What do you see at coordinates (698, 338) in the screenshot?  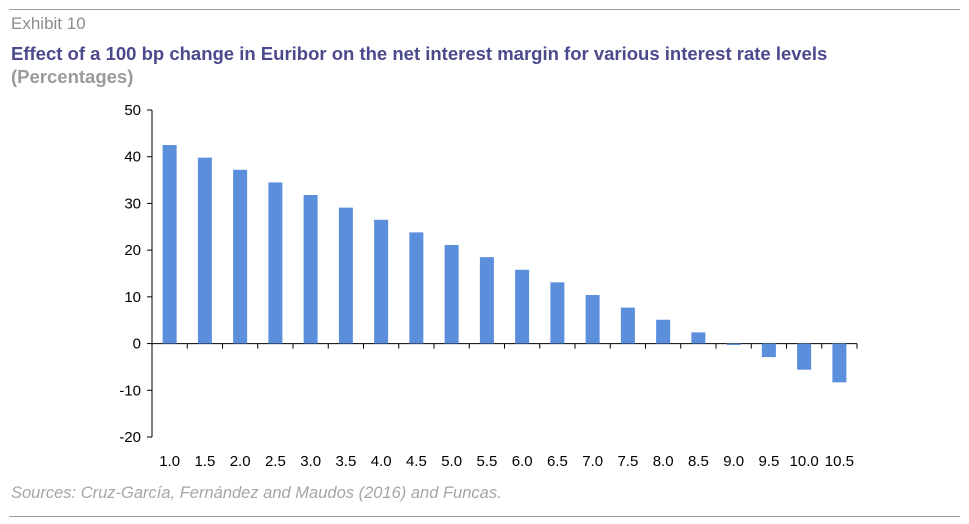 I see `bar-8.5` at bounding box center [698, 338].